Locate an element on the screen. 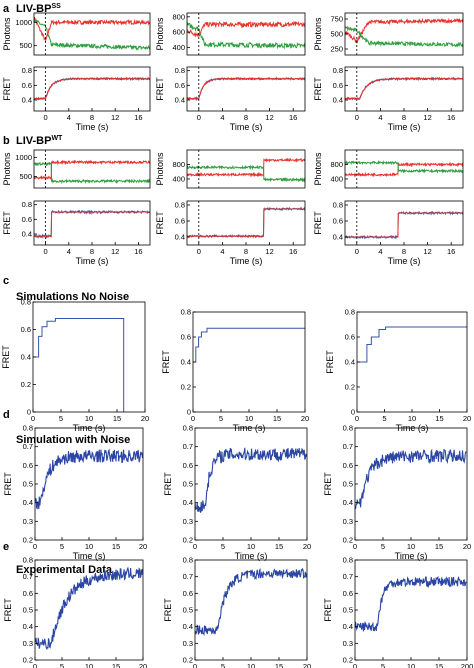 Image resolution: width=474 pixels, height=668 pixels. chart-a3: 250 500 750 Photons is located at coordinates (388, 34).